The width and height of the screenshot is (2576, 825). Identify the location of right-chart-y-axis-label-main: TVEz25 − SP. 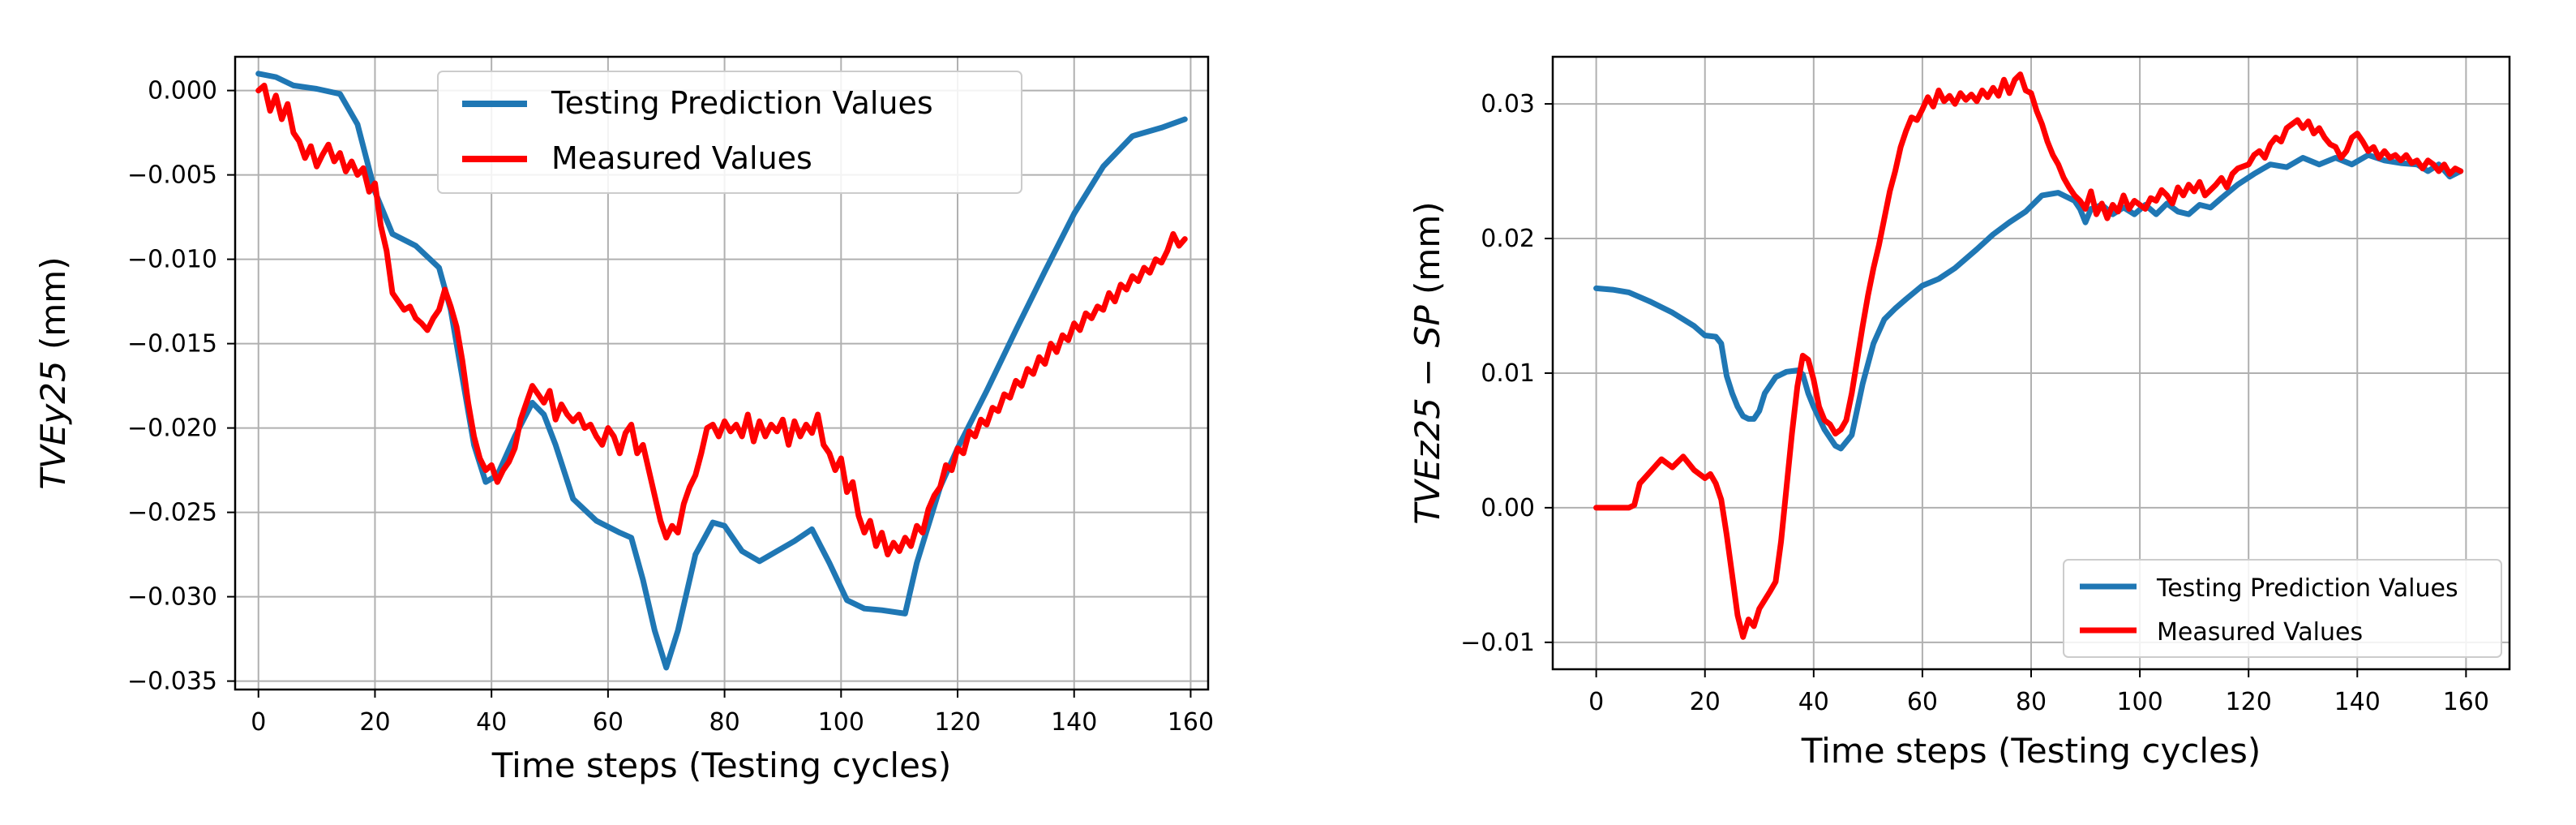
(1427, 415).